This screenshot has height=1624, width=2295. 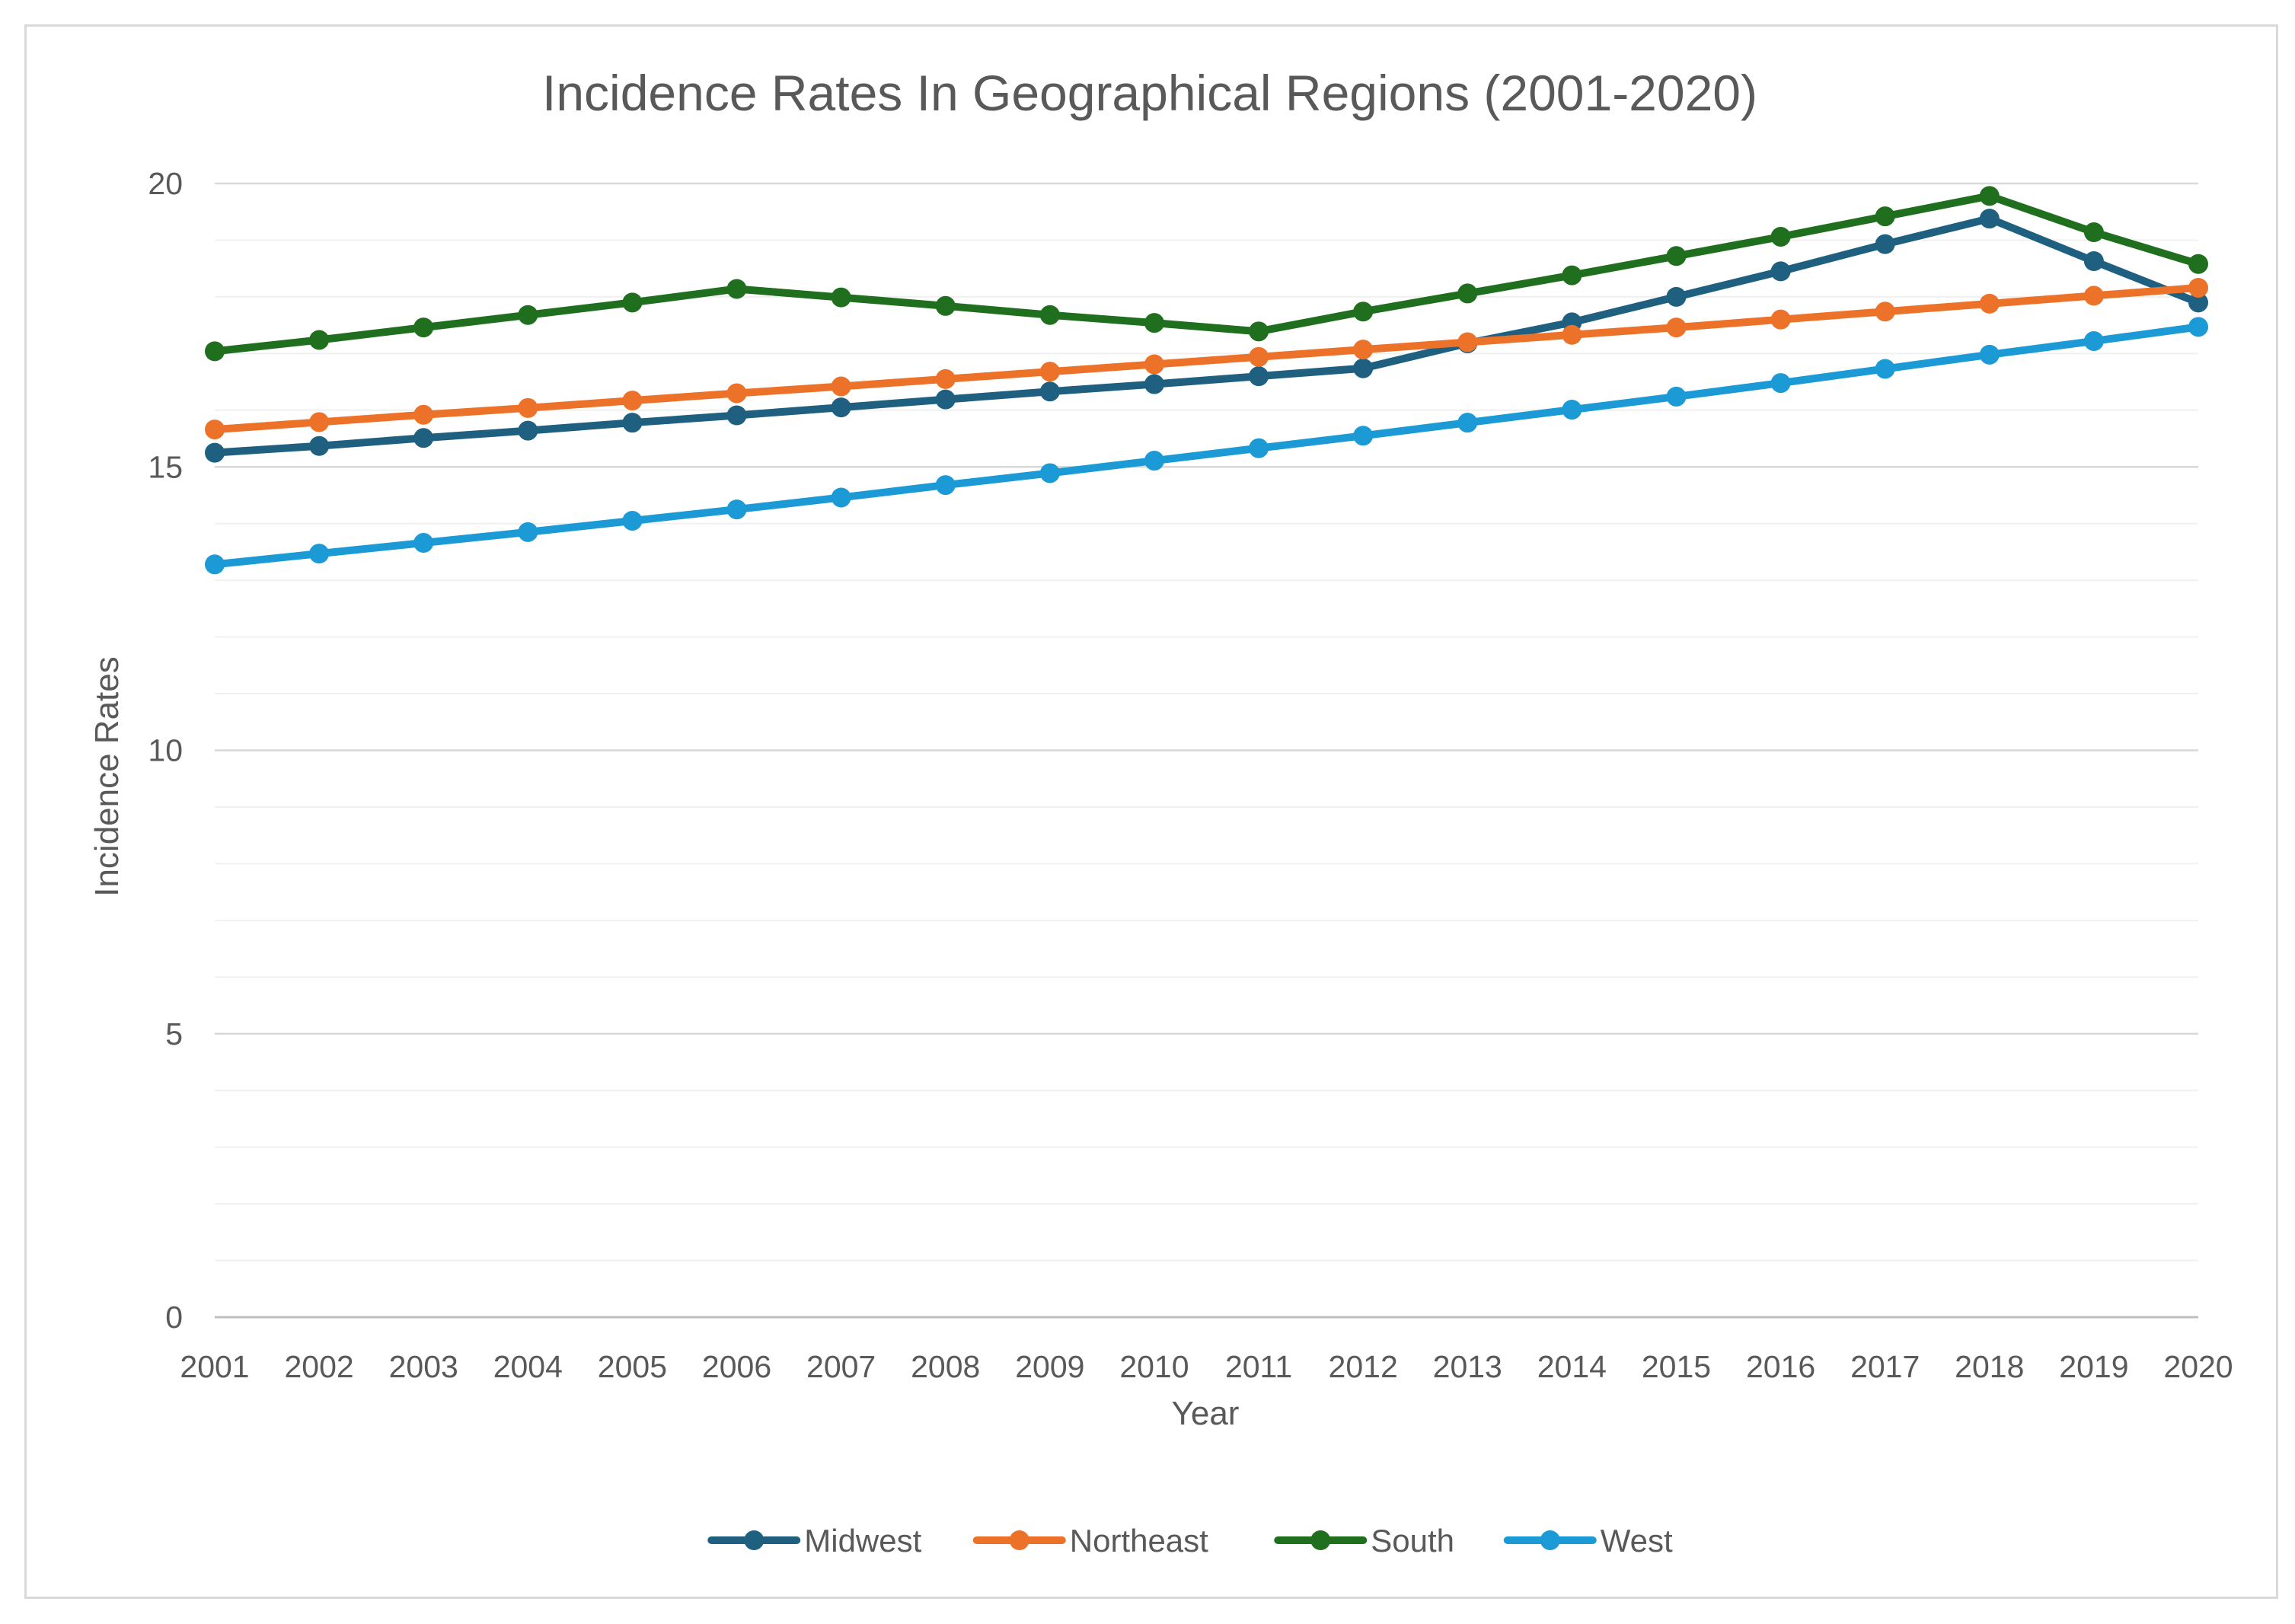 What do you see at coordinates (1780, 1366) in the screenshot?
I see `x-tick-label: 2016` at bounding box center [1780, 1366].